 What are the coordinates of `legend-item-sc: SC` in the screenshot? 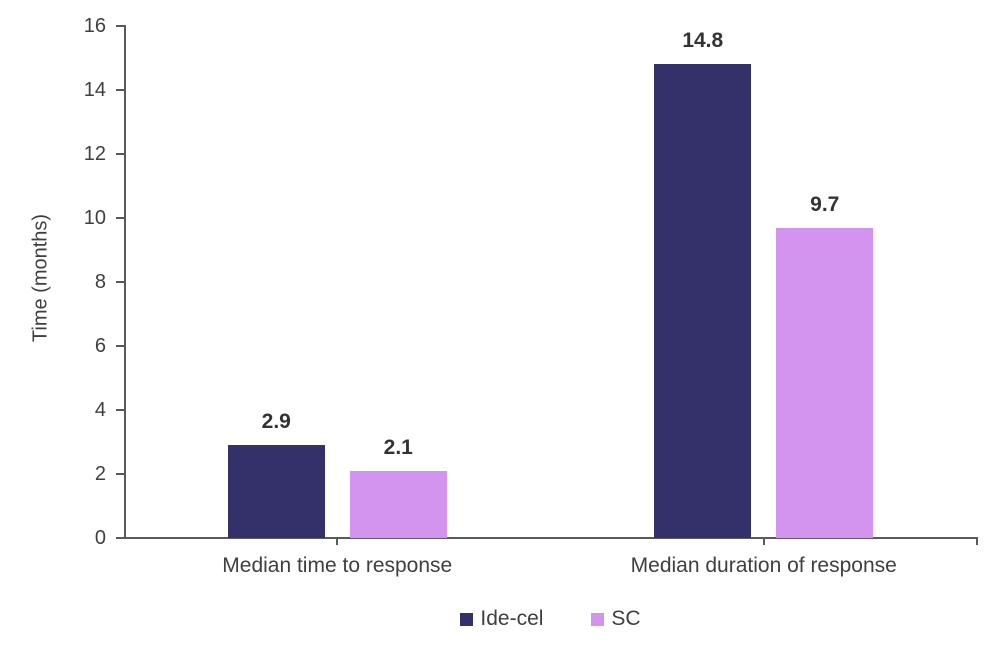 It's located at (616, 619).